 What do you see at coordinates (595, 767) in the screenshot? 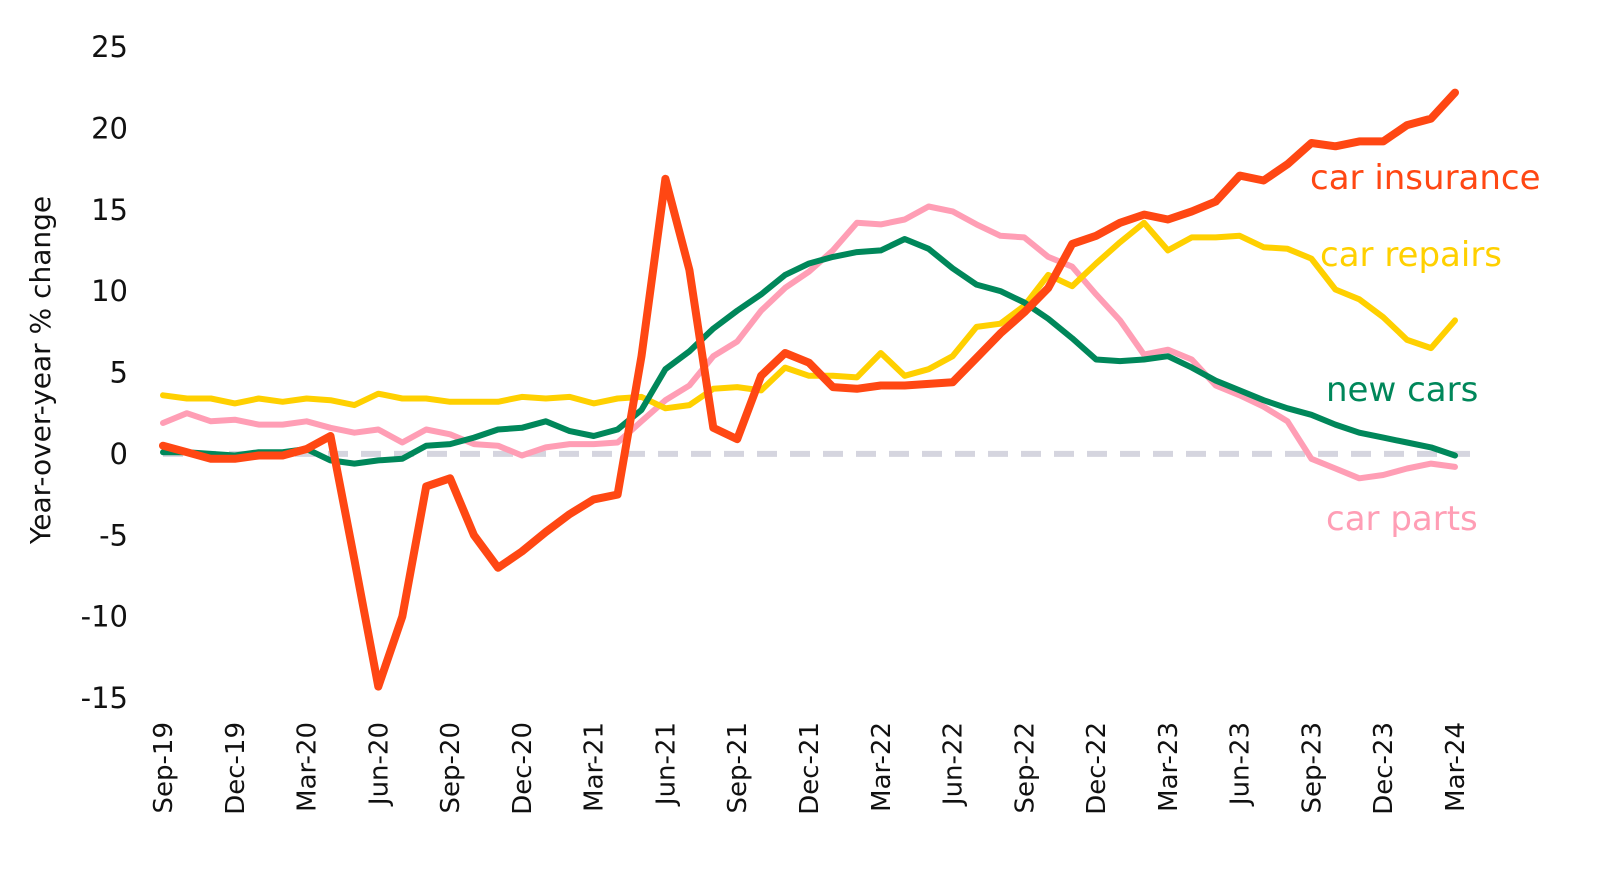
I see `x-tick-label: Mar-21` at bounding box center [595, 767].